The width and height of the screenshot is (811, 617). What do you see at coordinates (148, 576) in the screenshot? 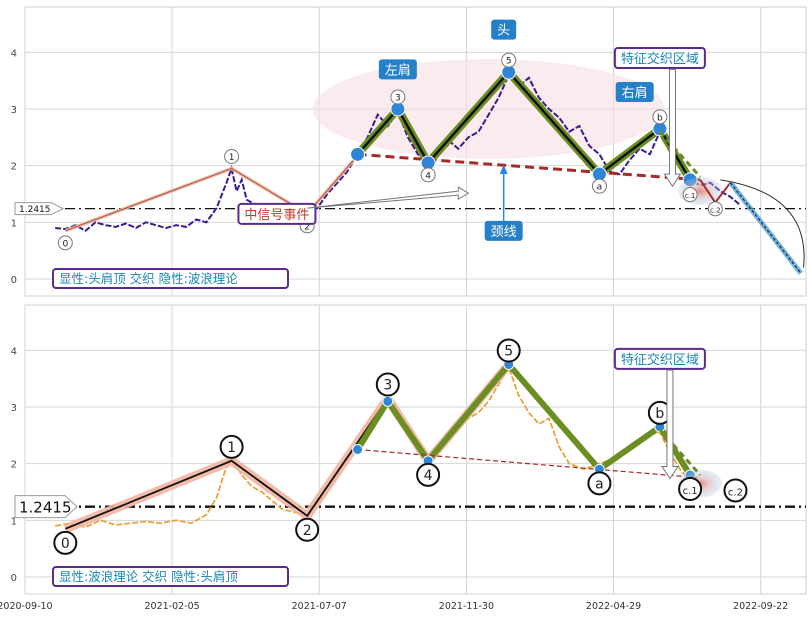
I see `caption-text: 显性:波浪理论 交织 隐性:头肩顶` at bounding box center [148, 576].